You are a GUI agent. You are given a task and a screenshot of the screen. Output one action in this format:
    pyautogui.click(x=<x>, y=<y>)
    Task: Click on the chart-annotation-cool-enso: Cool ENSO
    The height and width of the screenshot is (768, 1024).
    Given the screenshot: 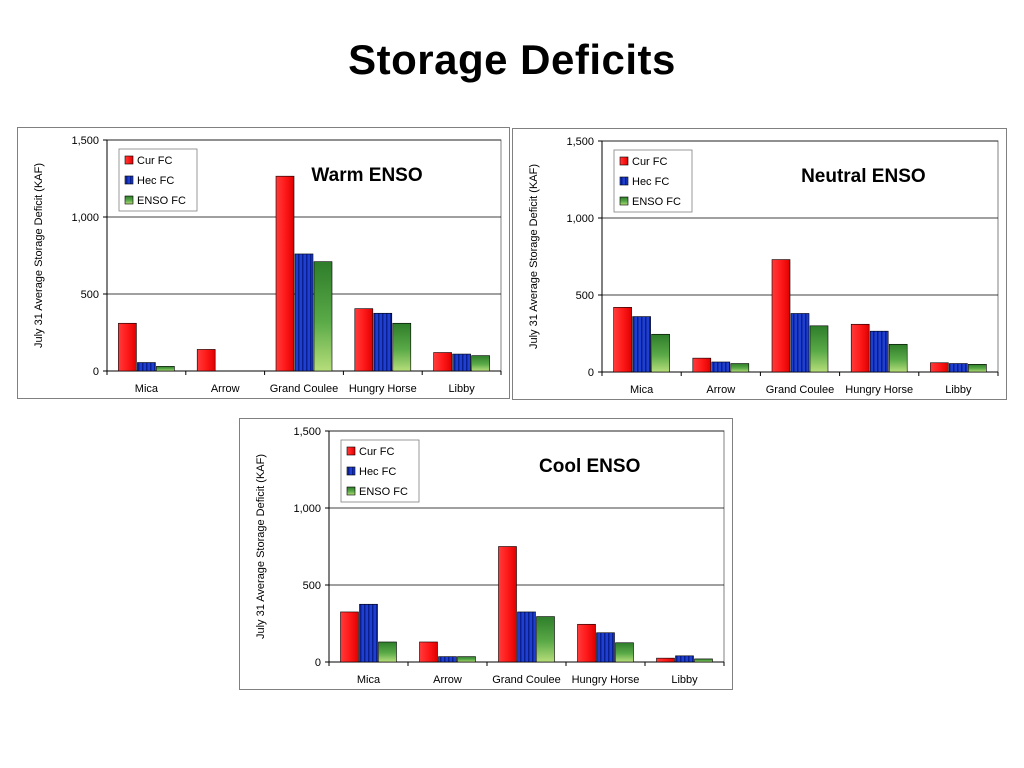 What is the action you would take?
    pyautogui.click(x=589, y=466)
    